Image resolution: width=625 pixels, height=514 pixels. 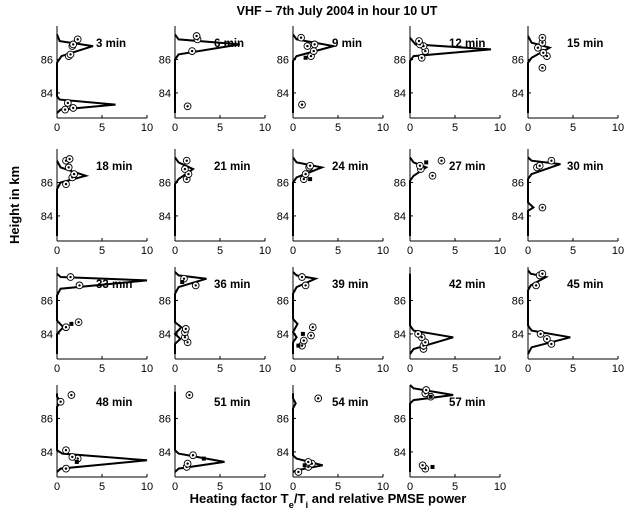 I want to click on panel-19: 0 5 10 84 86 57 min, so click(x=450, y=438).